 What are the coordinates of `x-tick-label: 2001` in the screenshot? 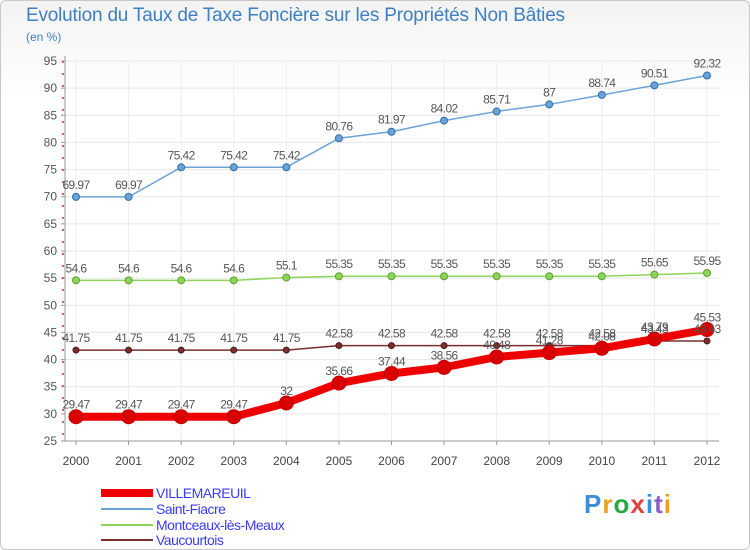 It's located at (128, 461).